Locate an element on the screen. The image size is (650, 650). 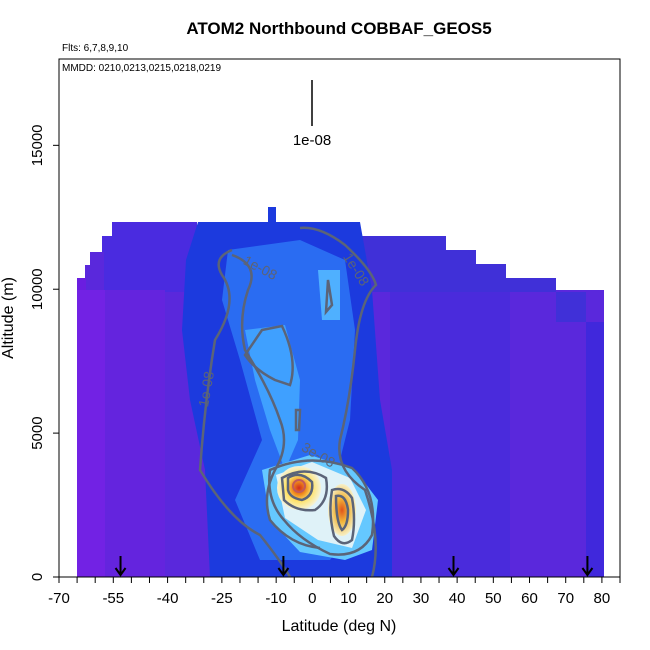
x-tick-label: 60 is located at coordinates (529, 598).